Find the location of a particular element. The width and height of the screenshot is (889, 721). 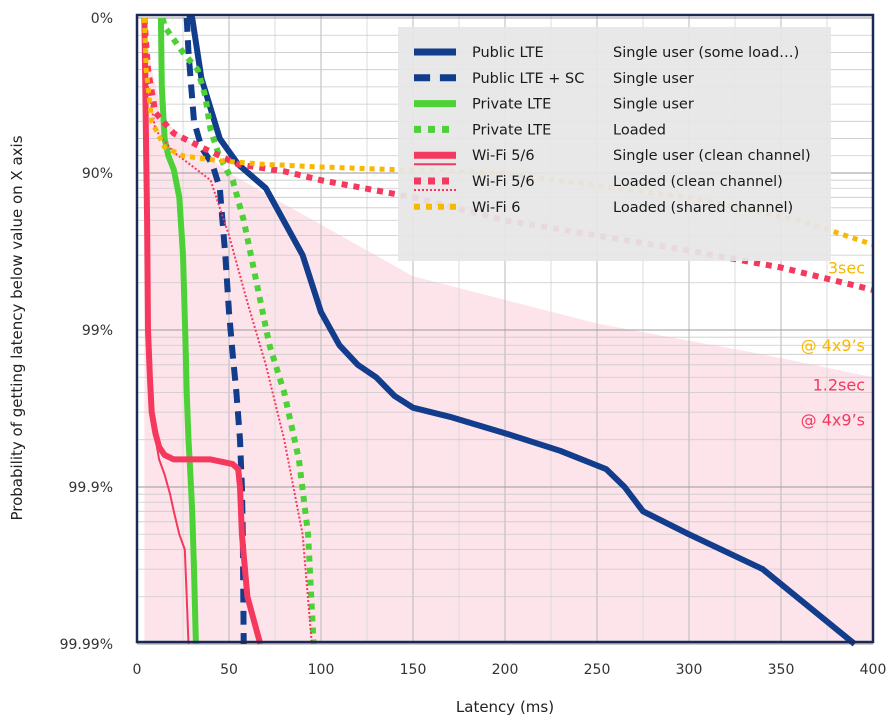

legend-condition: Single user (clean channel) is located at coordinates (712, 156).